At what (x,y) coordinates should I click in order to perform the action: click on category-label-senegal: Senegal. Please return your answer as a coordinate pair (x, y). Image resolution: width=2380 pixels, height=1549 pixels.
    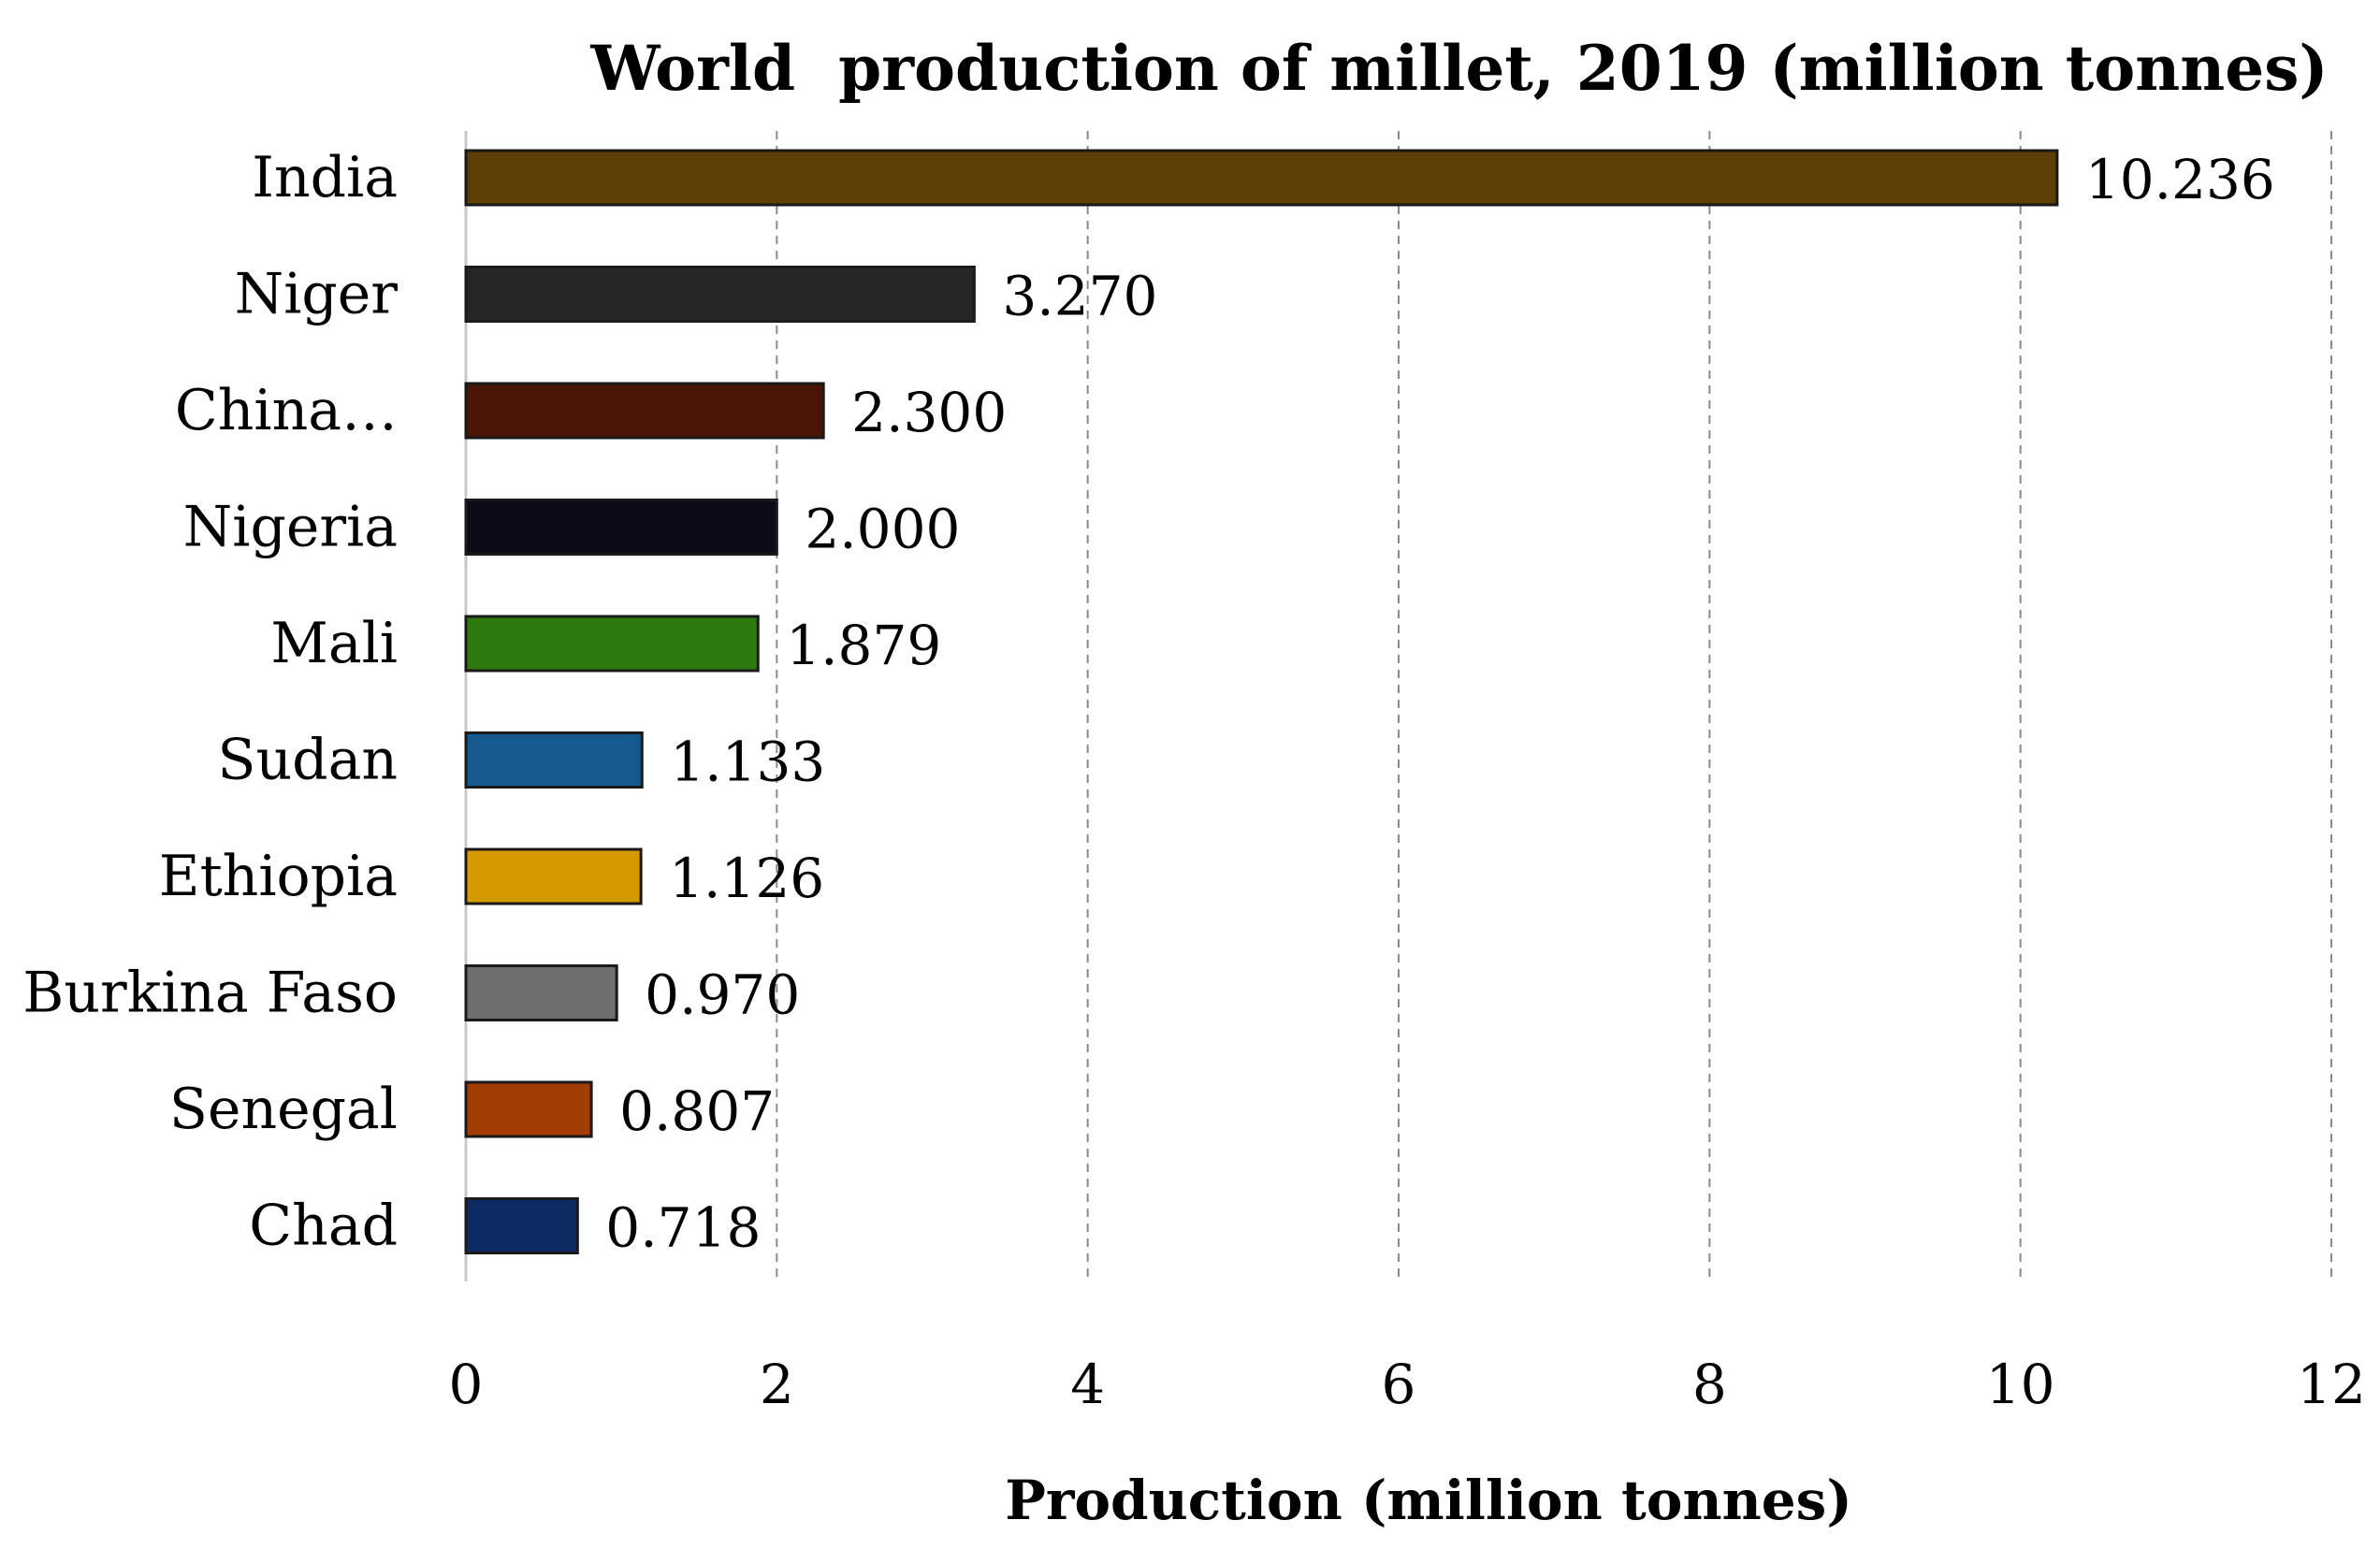
    Looking at the image, I should click on (283, 1109).